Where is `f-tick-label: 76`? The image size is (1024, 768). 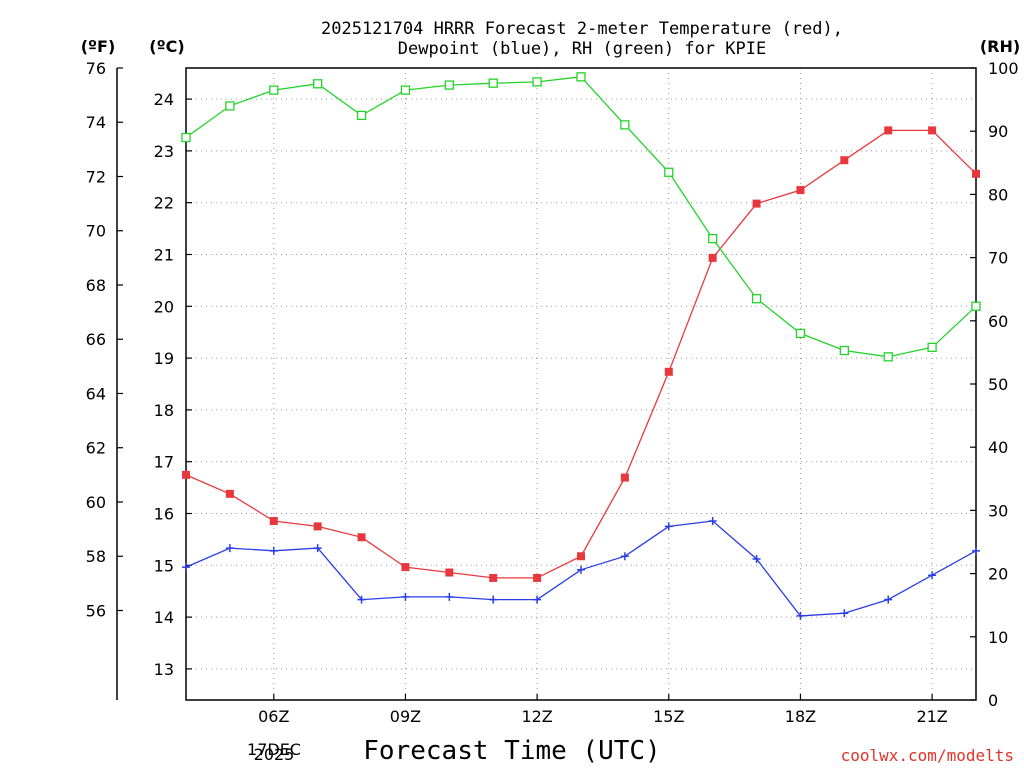
f-tick-label: 76 is located at coordinates (96, 68).